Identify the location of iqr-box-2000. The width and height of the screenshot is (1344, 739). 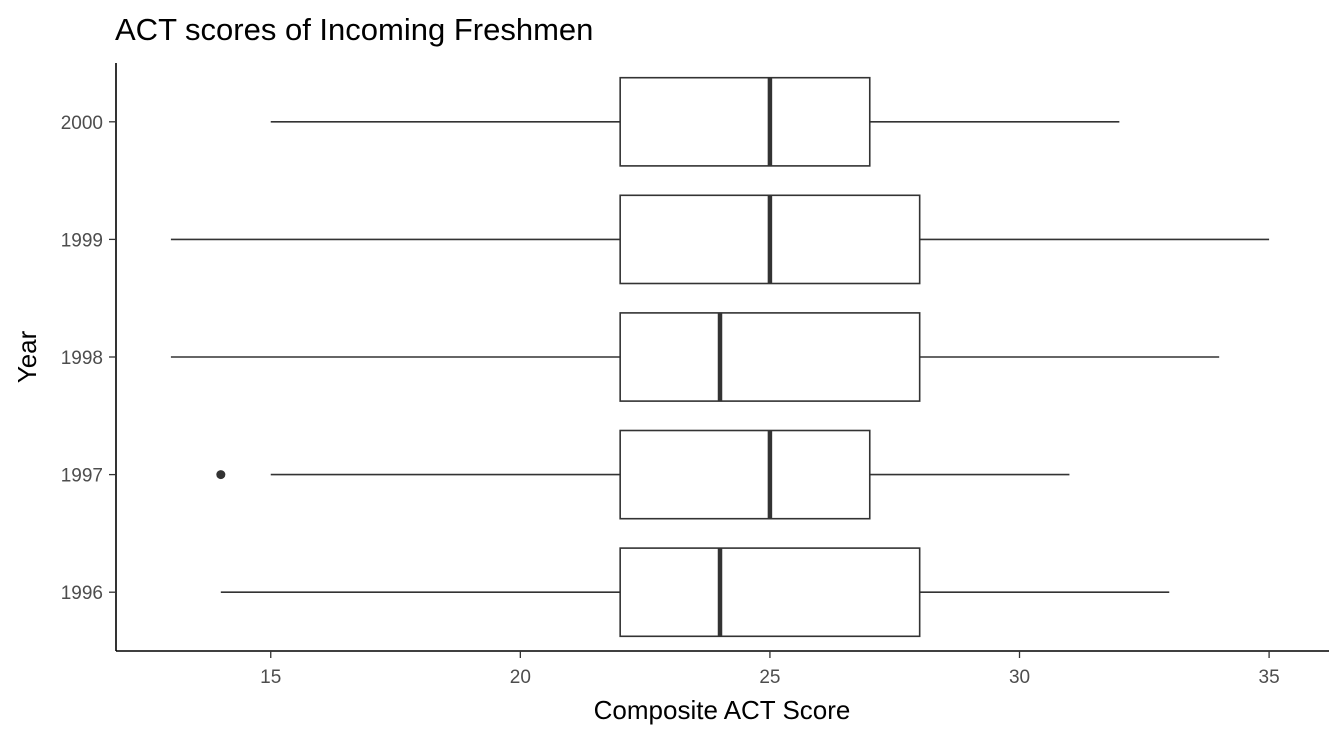
(745, 121).